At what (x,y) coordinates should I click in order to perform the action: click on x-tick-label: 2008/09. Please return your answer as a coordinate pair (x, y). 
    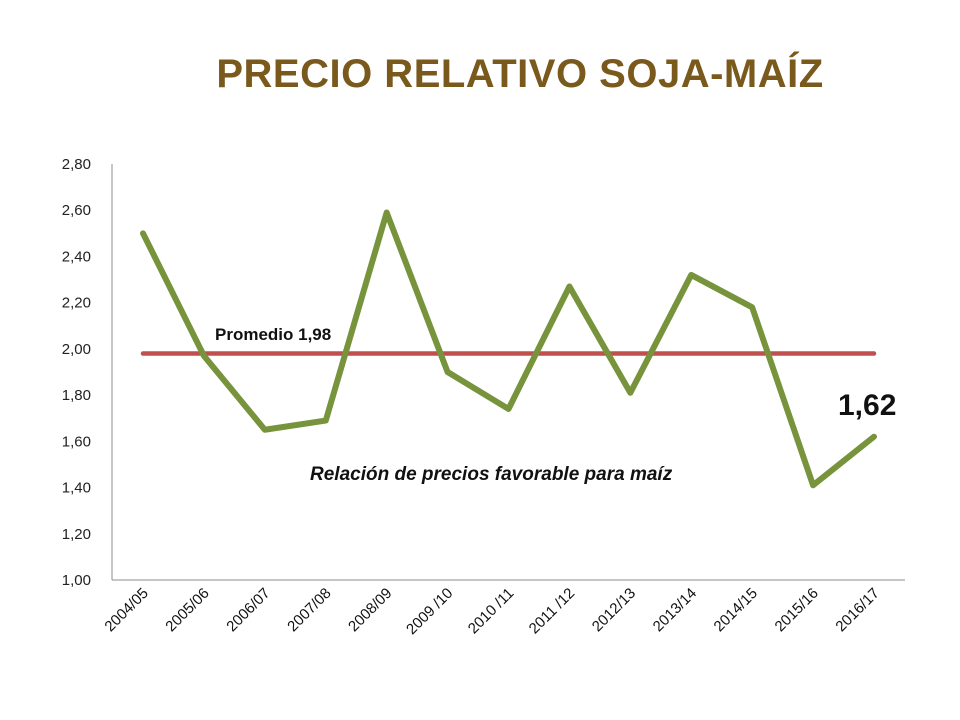
    Looking at the image, I should click on (370, 610).